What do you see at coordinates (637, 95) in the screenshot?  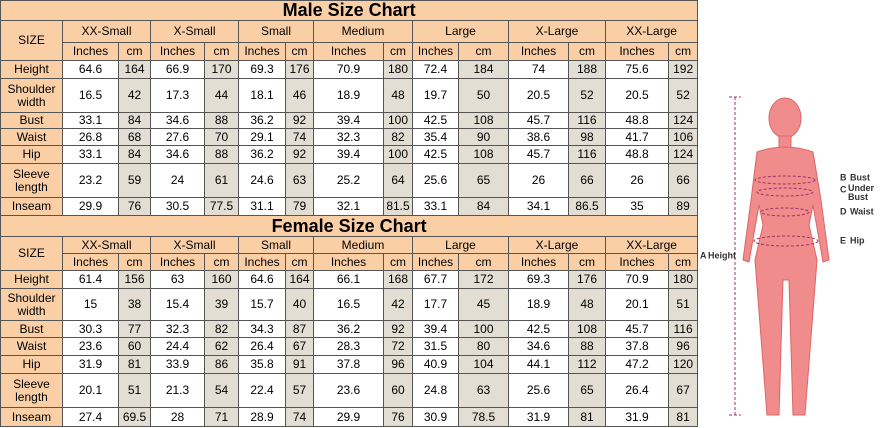 I see `measure-value: 20.5` at bounding box center [637, 95].